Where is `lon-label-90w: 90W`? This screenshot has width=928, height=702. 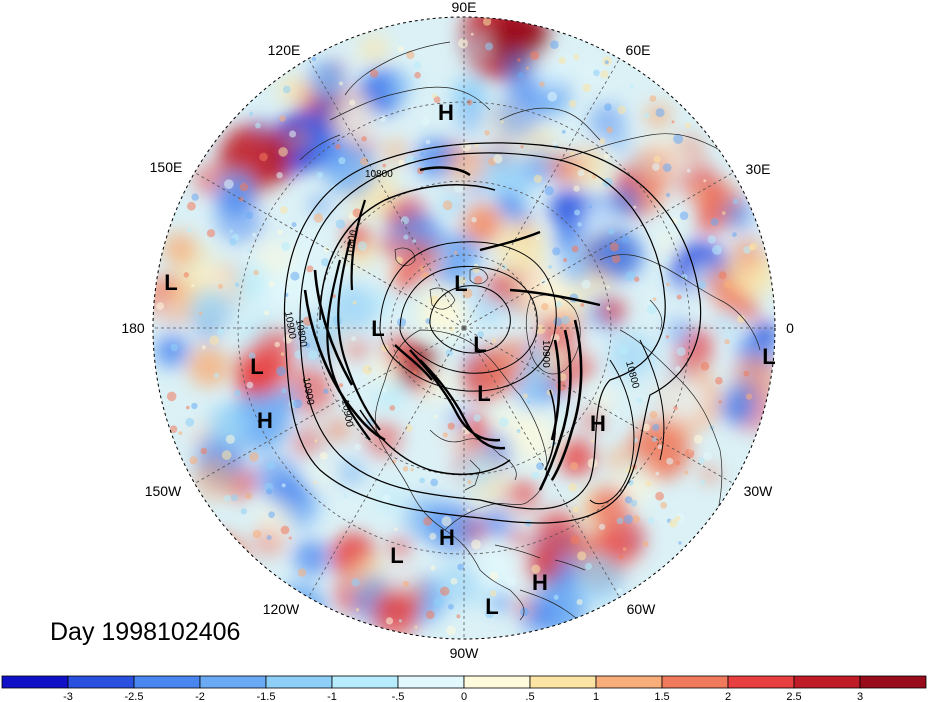
lon-label-90w: 90W is located at coordinates (465, 653).